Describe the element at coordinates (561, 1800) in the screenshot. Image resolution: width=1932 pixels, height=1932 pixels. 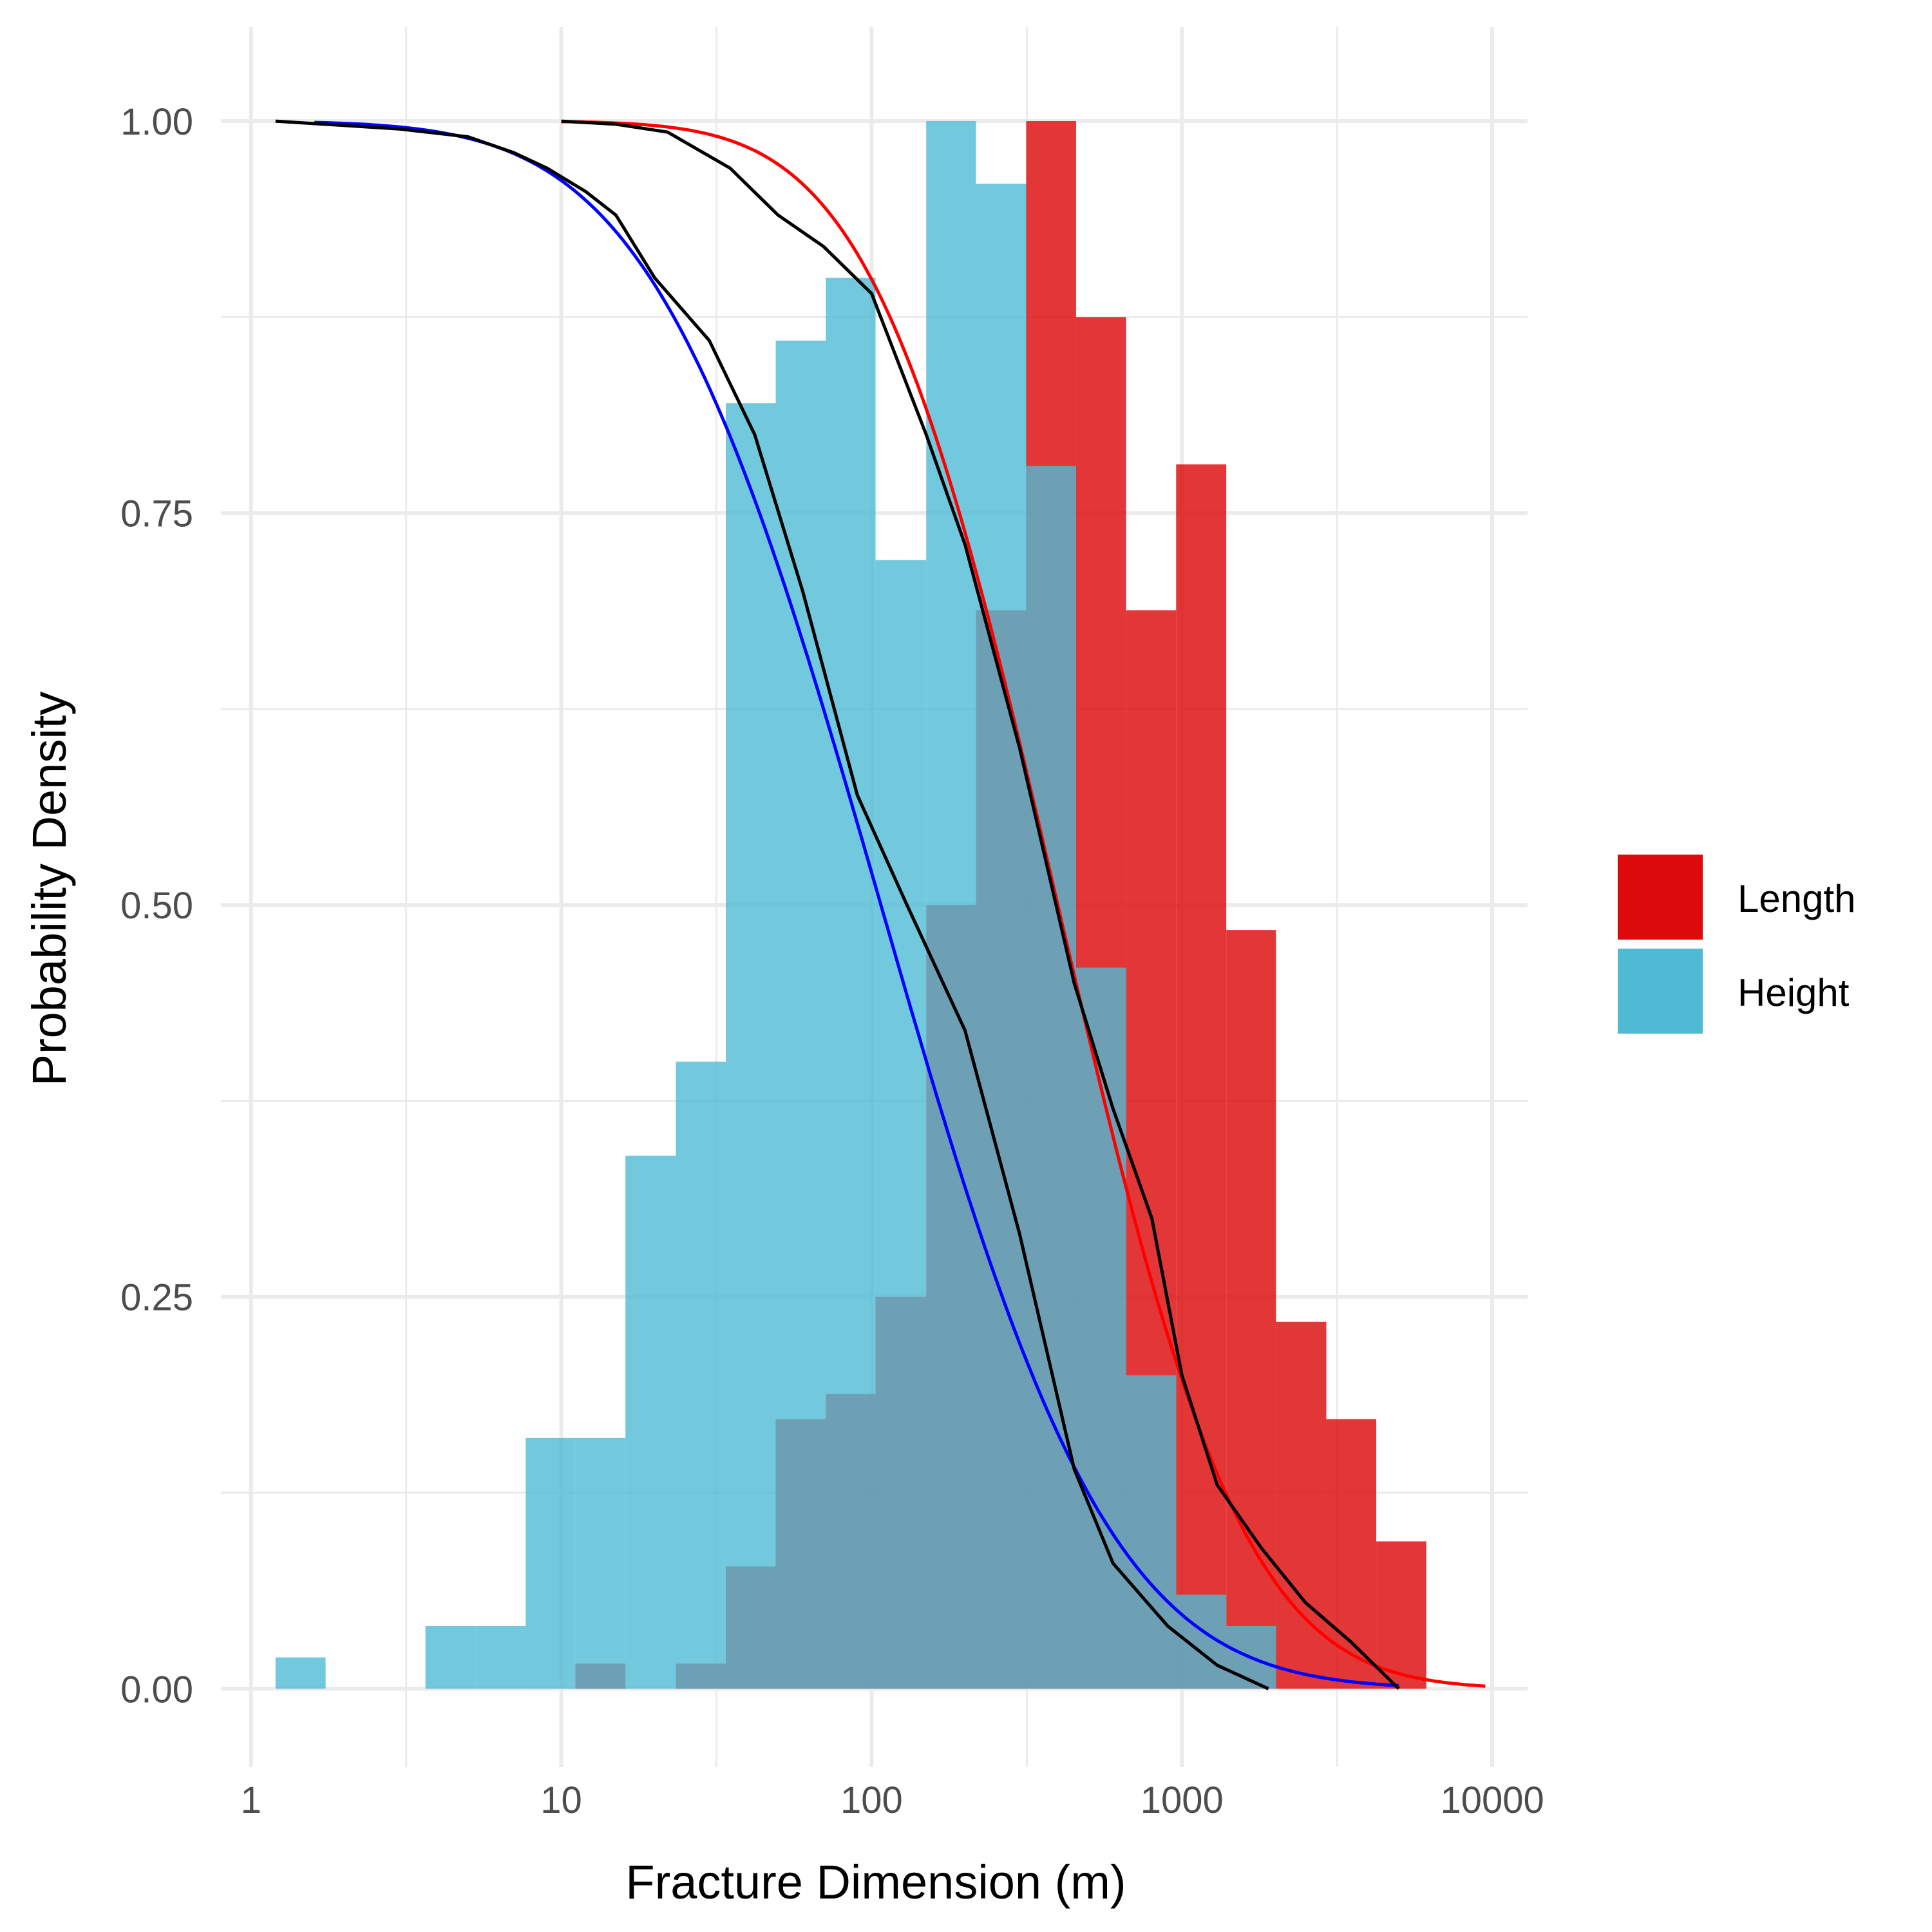
I see `x-tick-label: 10` at that location.